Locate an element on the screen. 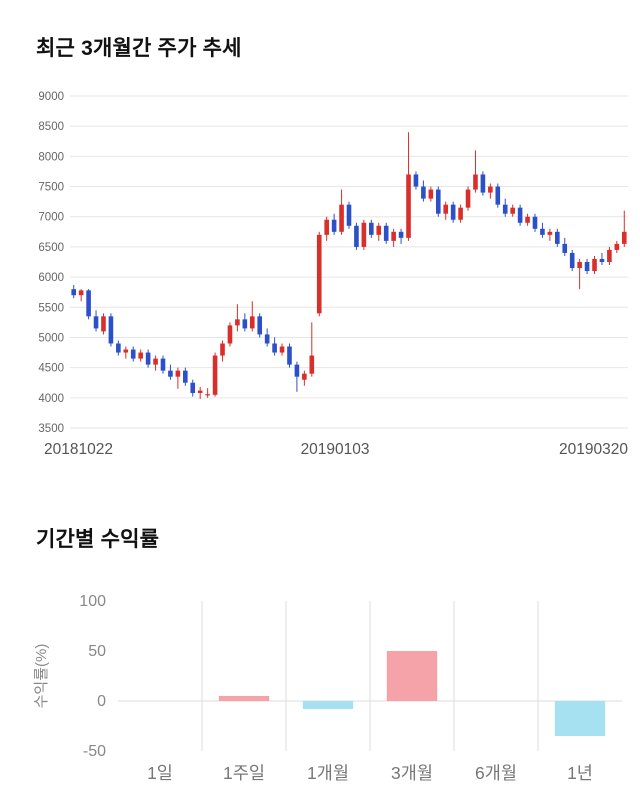  svg-text: 6000 is located at coordinates (51, 278).